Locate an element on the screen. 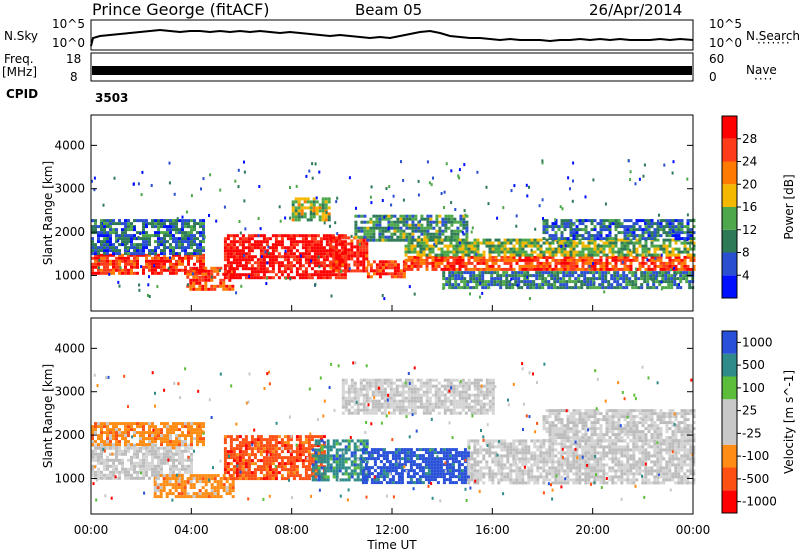  colorbar-tick-label: 100 is located at coordinates (753, 388).